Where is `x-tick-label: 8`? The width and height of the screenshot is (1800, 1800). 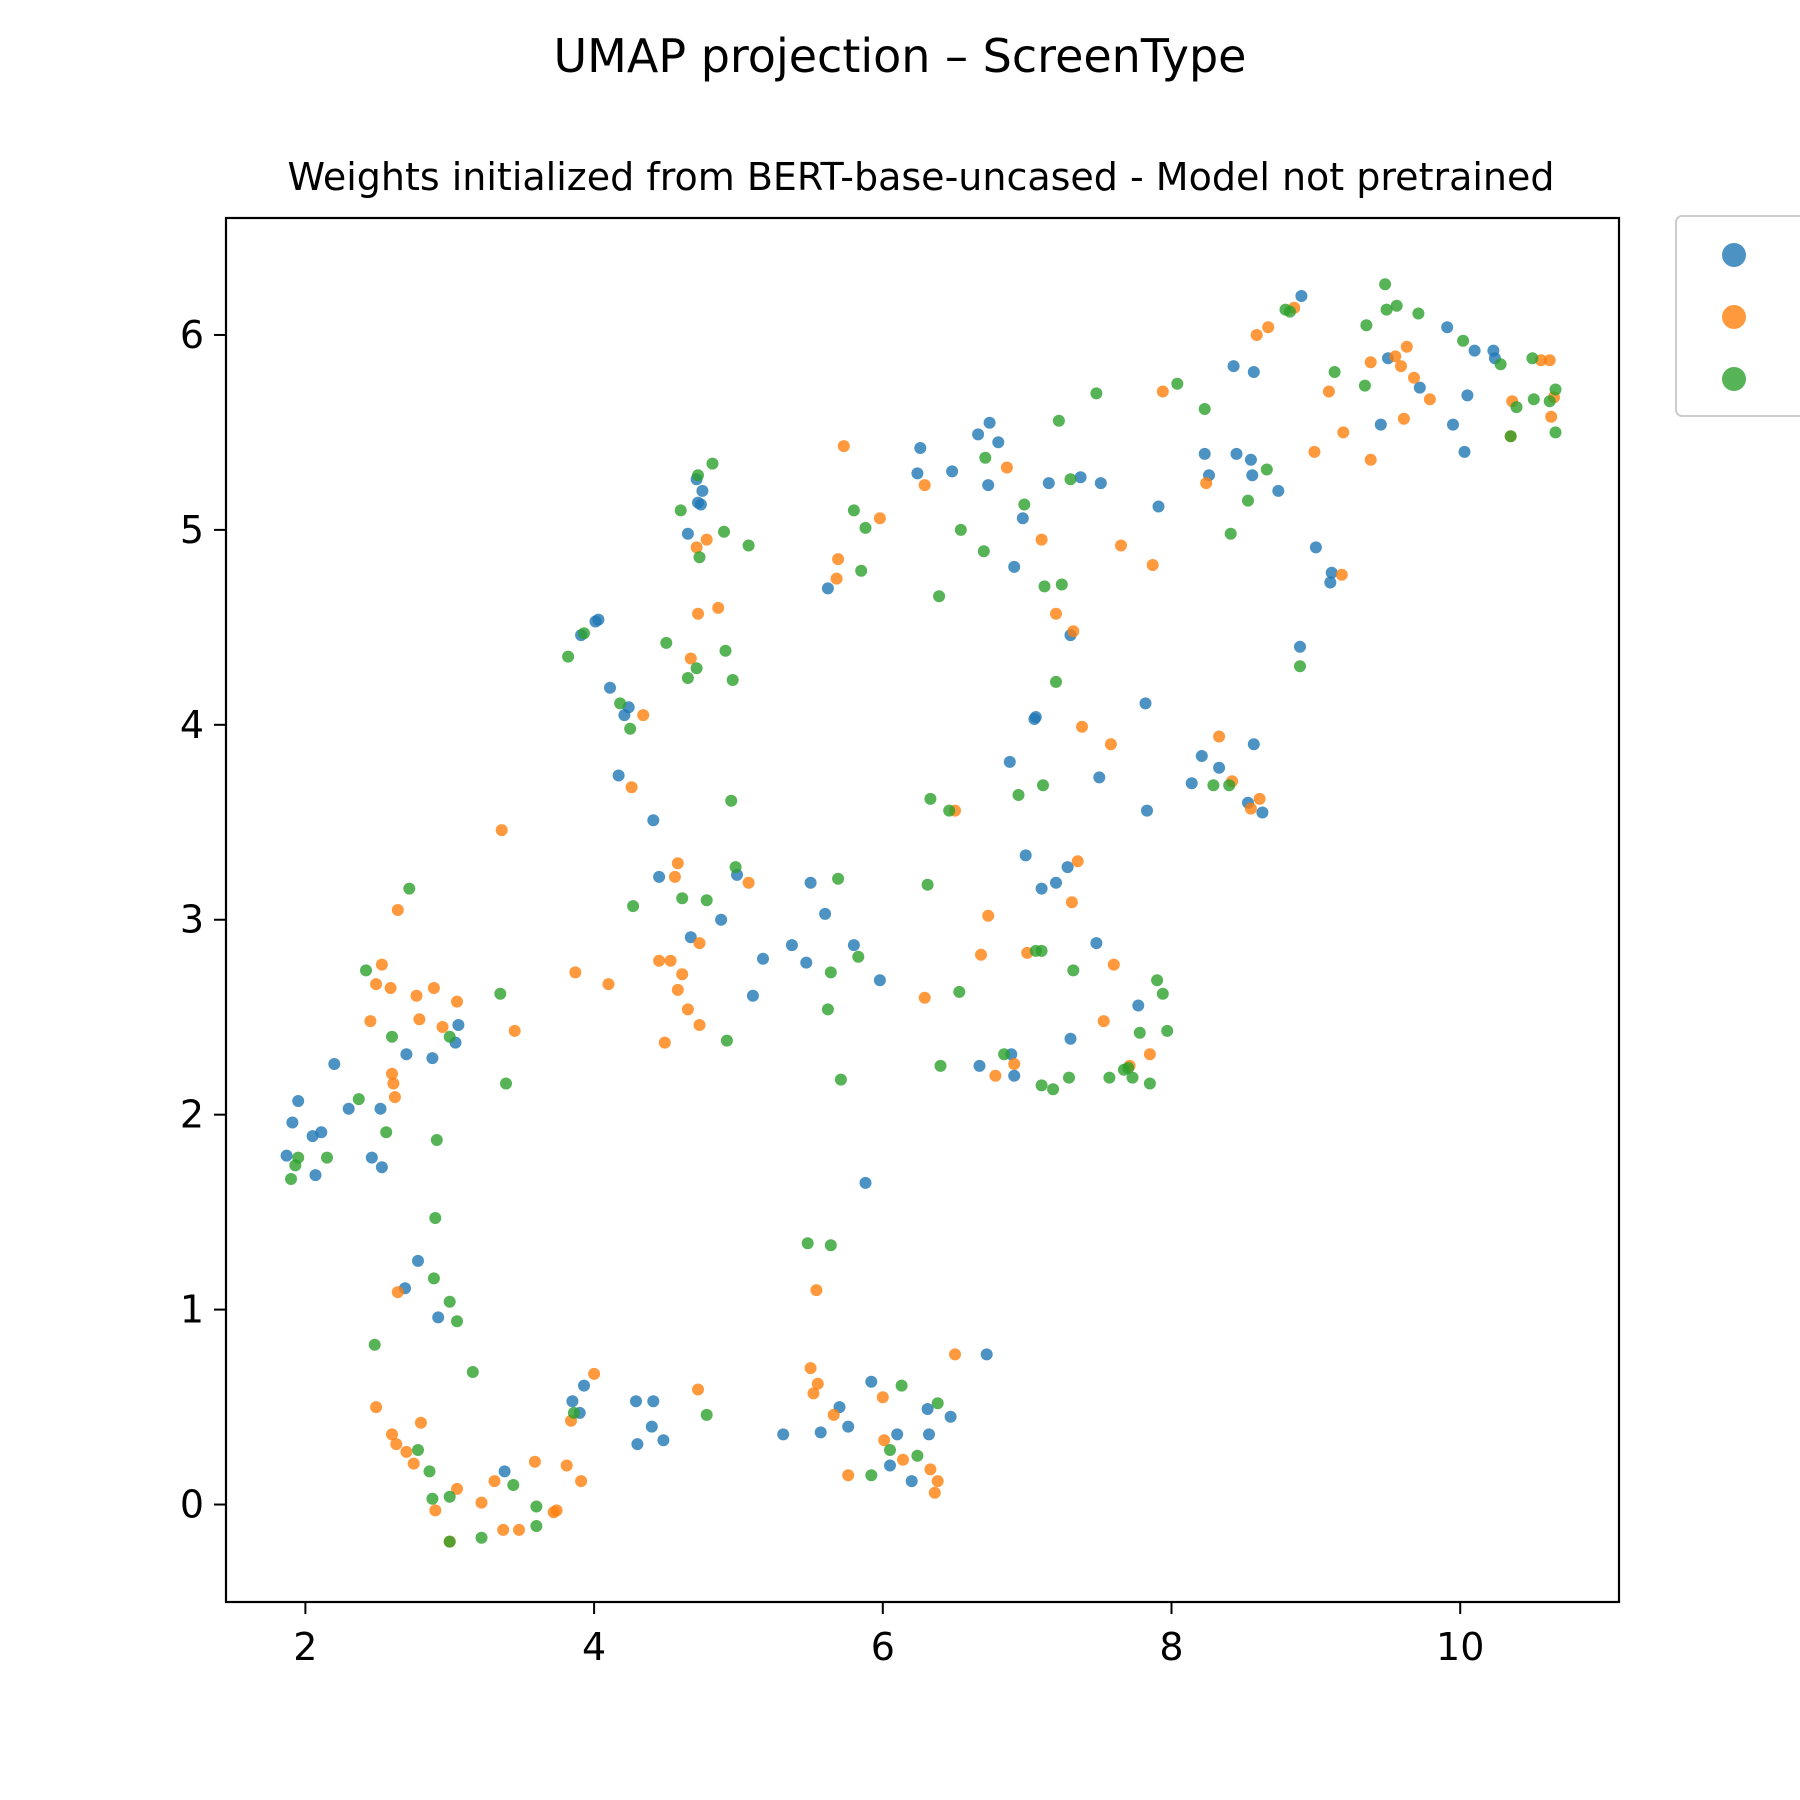 x-tick-label: 8 is located at coordinates (1171, 1647).